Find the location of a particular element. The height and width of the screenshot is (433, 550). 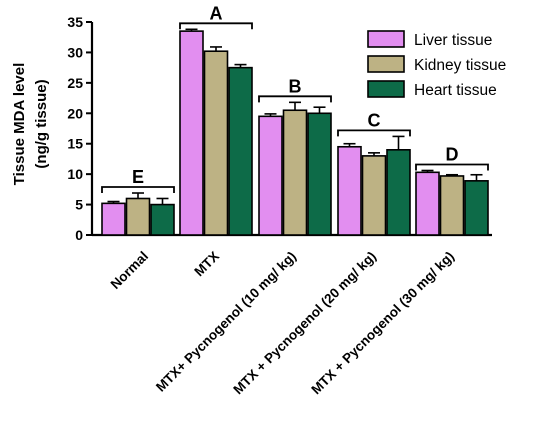

category-label: MTX + Pycnogenol (30 mg/ kg) is located at coordinates (382, 323).